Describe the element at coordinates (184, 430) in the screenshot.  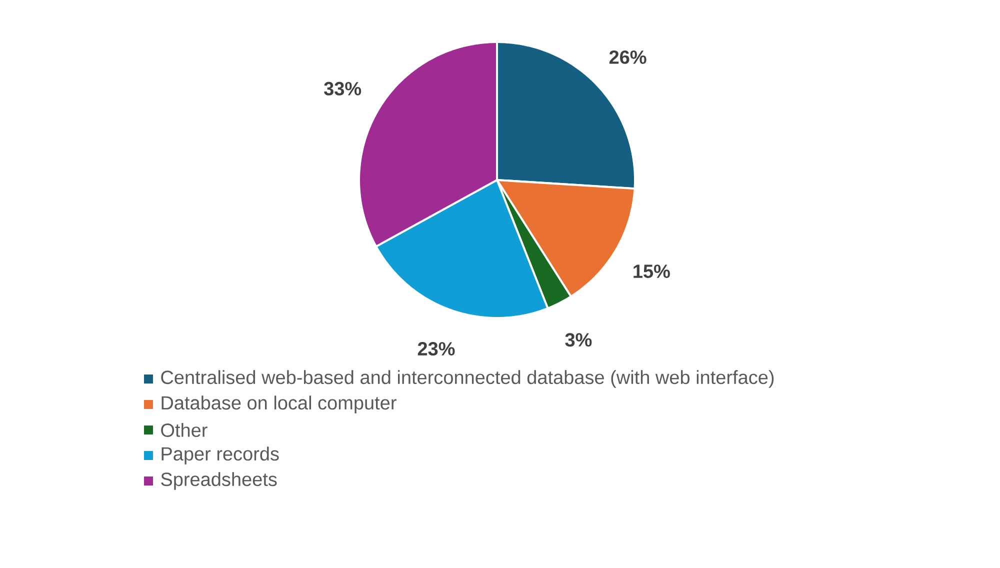
I see `legend-label: Other` at that location.